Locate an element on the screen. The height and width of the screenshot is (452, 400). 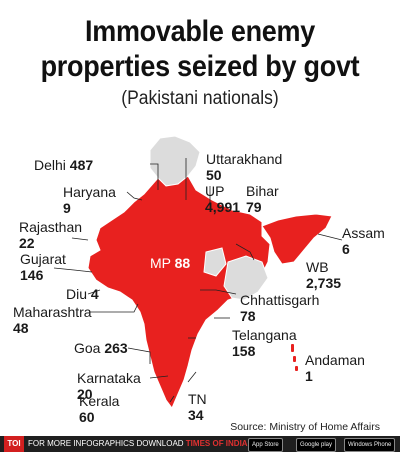
title-line-1: Immovable enemy is located at coordinates (200, 31).